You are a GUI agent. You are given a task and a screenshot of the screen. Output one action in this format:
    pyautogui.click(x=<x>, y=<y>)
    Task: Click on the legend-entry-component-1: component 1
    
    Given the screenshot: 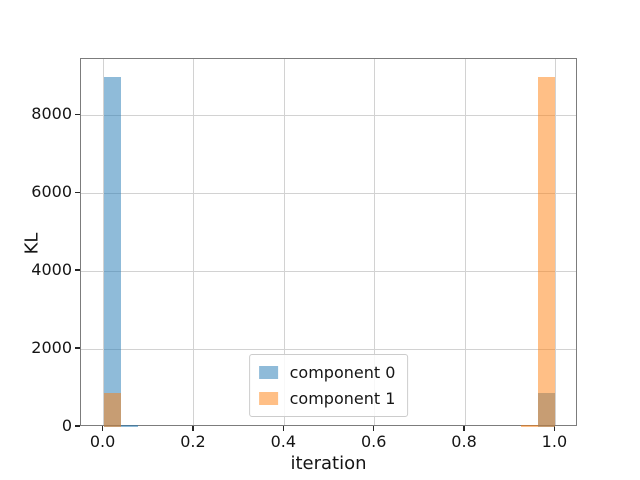 What is the action you would take?
    pyautogui.click(x=327, y=398)
    